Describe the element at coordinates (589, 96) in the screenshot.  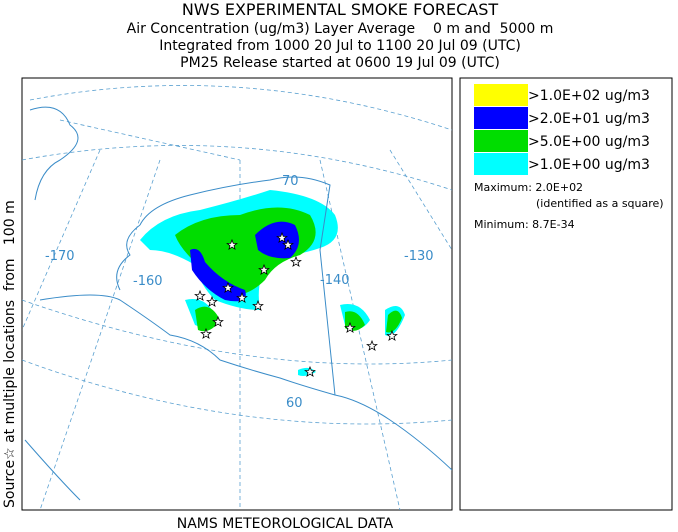
I see `legend-label: >1.0E+02 ug/m3` at that location.